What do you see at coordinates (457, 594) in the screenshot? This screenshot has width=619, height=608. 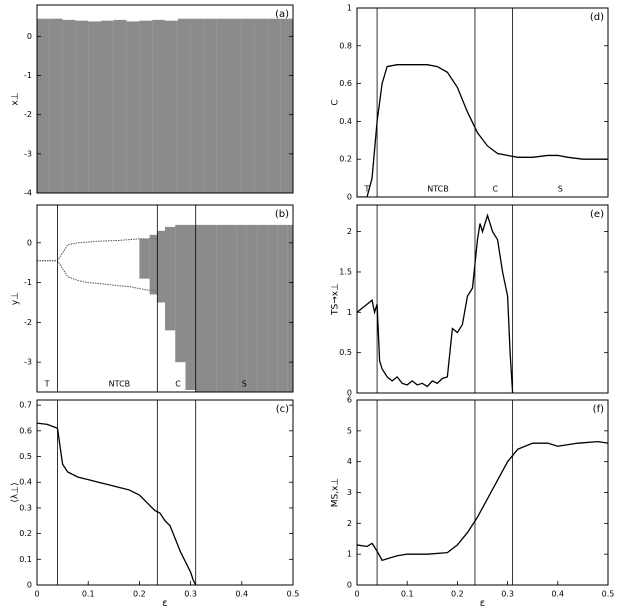 I see `x-tick-label: 0.2` at bounding box center [457, 594].